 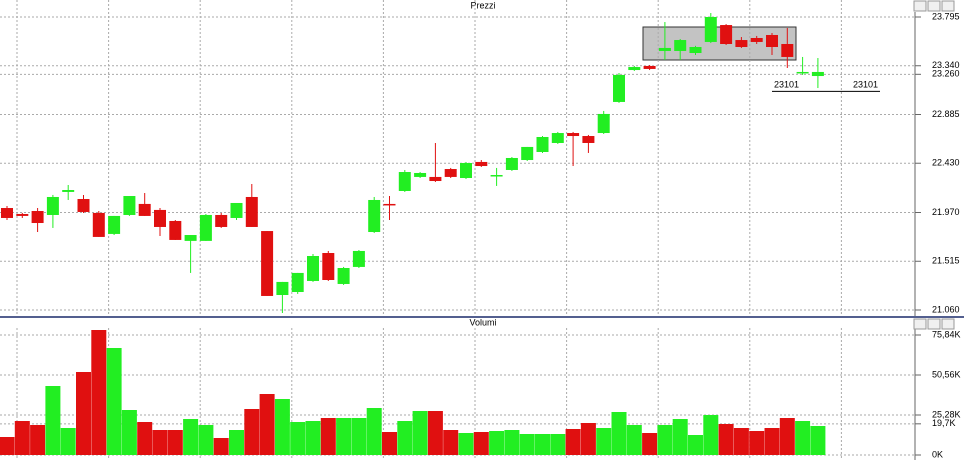 What do you see at coordinates (946, 261) in the screenshot?
I see `y-tick-label: 21.515` at bounding box center [946, 261].